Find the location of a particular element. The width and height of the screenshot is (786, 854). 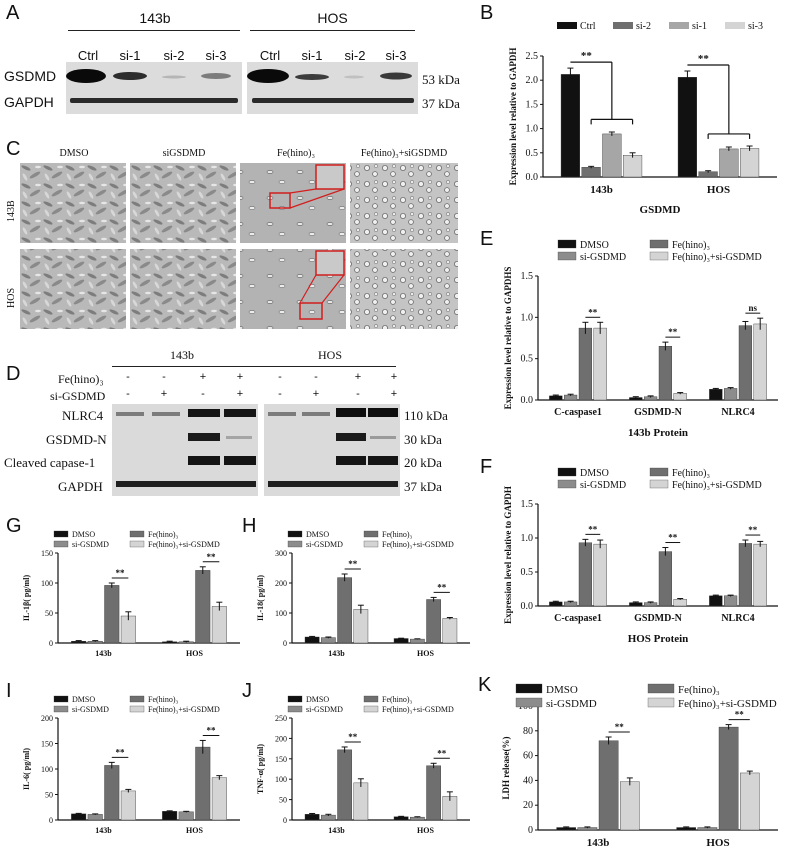

micrograph-hos-fe-si is located at coordinates (404, 289).